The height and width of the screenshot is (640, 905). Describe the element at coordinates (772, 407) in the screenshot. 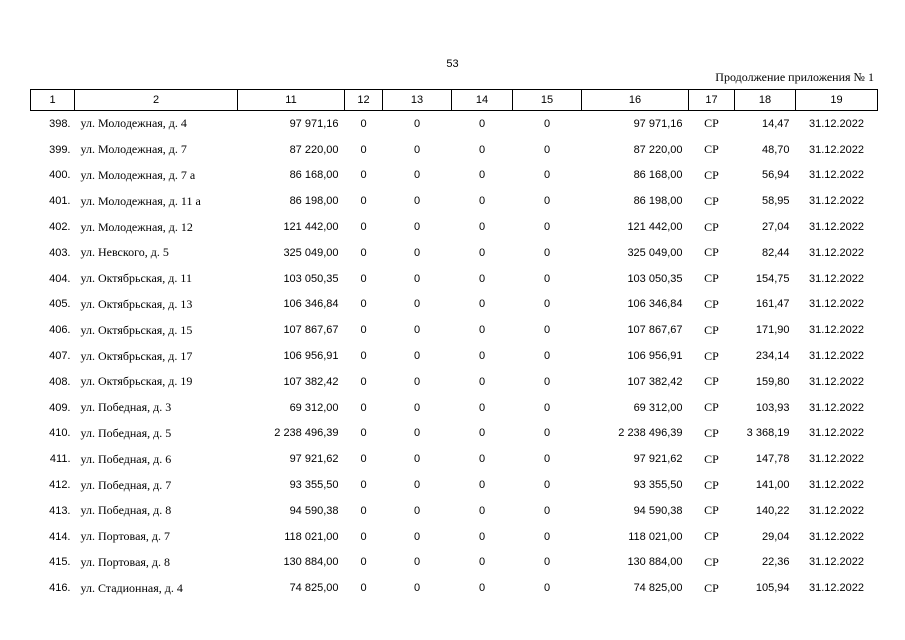

I see `value-col-18: 103,93` at that location.